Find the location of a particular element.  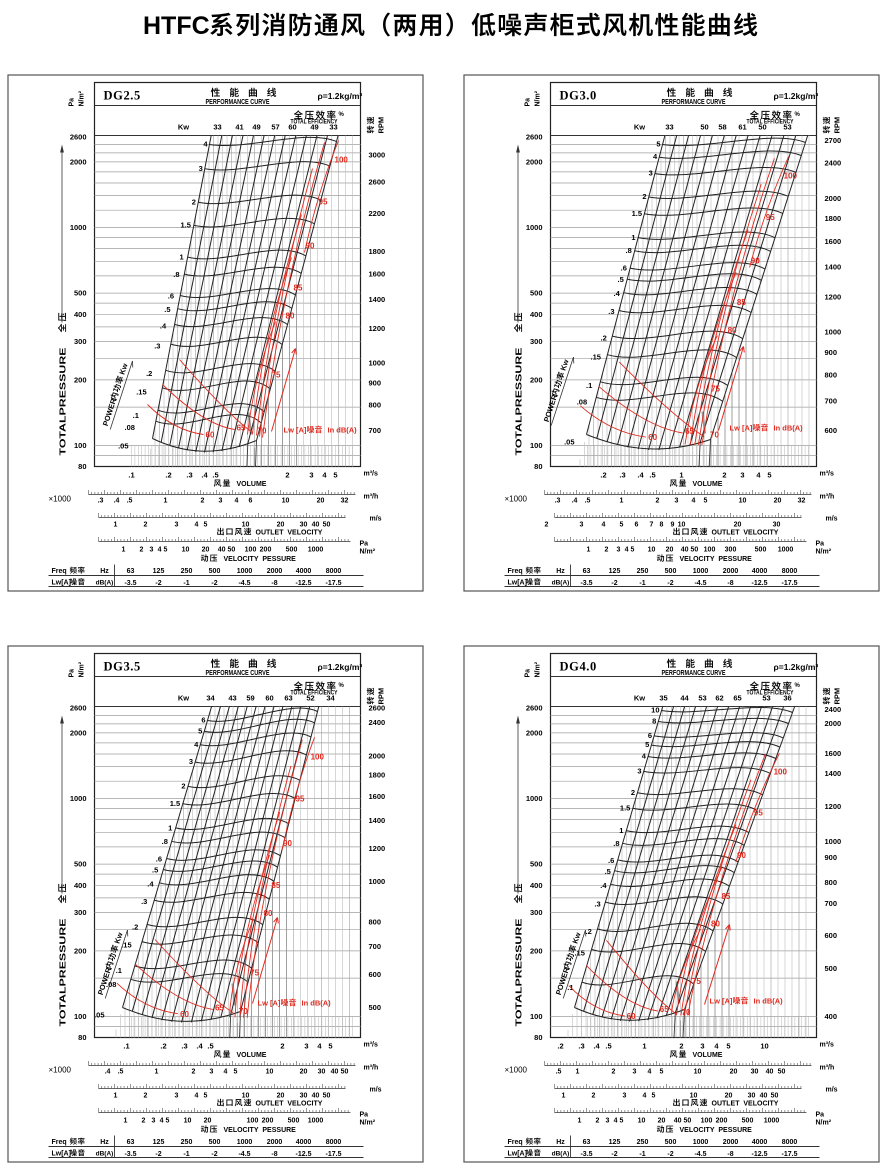

svg-text: dB(A) is located at coordinates (105, 1154).